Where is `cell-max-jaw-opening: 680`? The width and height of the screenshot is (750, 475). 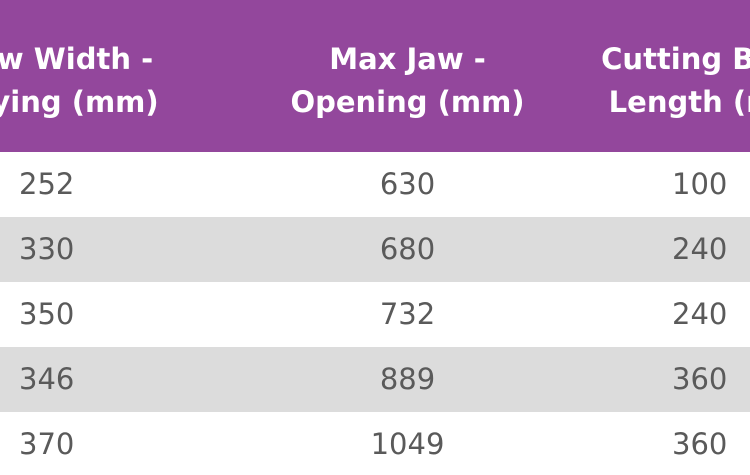
cell-max-jaw-opening: 680 is located at coordinates (407, 249).